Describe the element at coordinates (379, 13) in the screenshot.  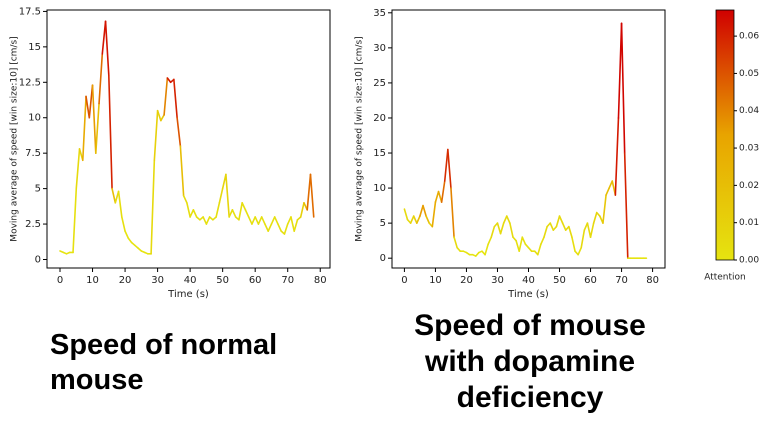
I see `y-tick-label: 35` at that location.